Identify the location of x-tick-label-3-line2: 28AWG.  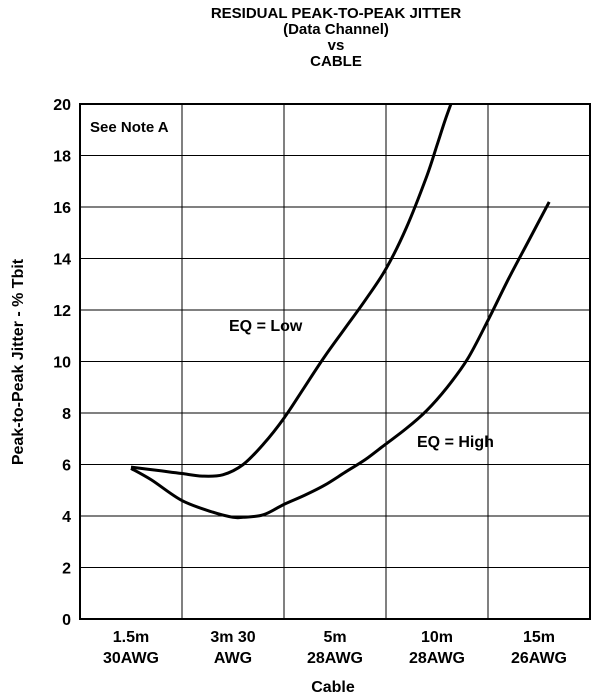
(437, 658).